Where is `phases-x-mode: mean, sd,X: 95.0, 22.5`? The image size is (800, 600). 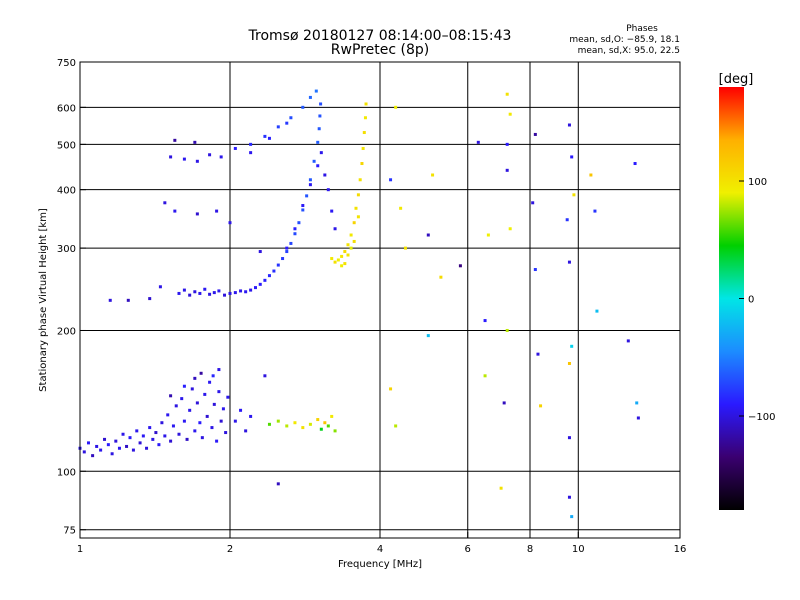
phases-x-mode: mean, sd,X: 95.0, 22.5 is located at coordinates (629, 51).